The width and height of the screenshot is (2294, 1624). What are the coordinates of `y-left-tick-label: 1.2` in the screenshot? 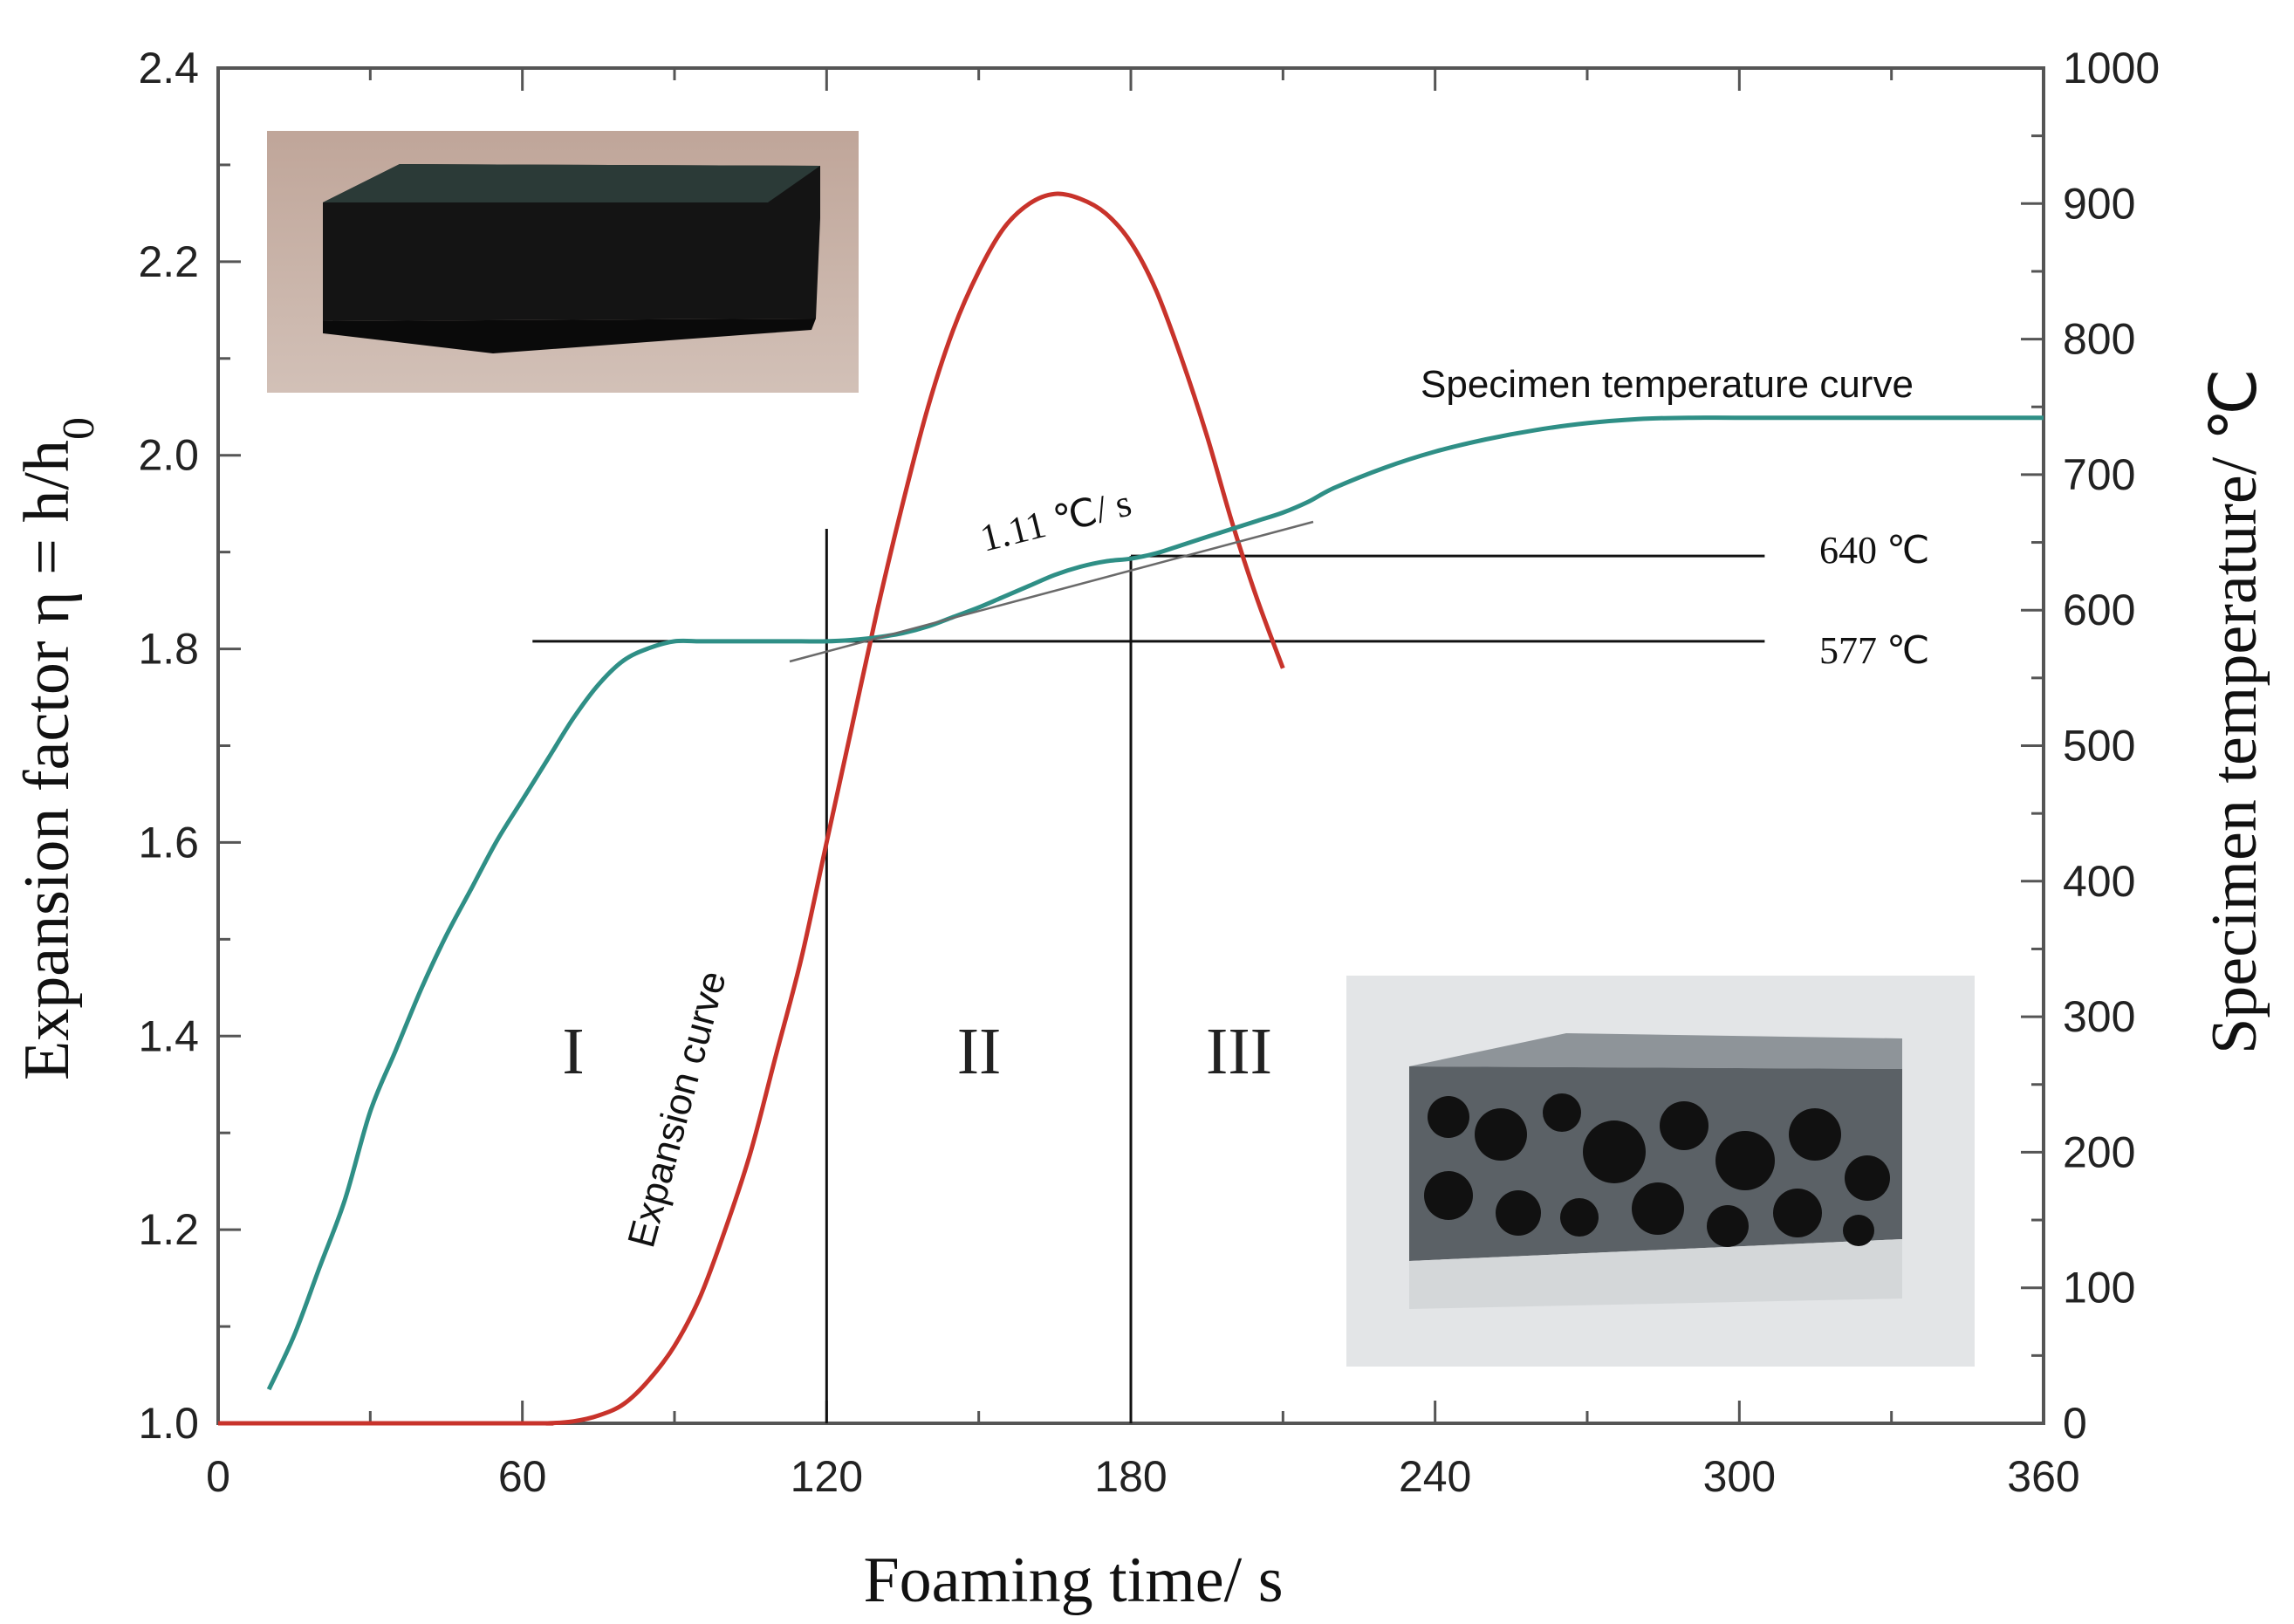 It's located at (168, 1229).